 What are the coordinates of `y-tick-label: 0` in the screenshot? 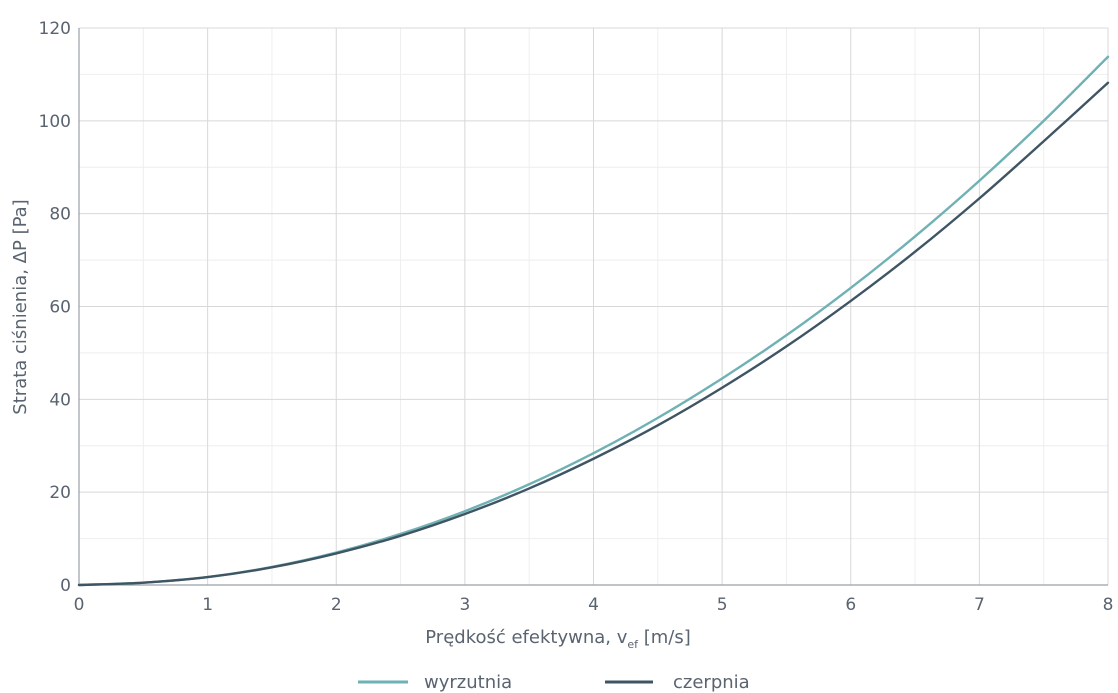 It's located at (65, 586).